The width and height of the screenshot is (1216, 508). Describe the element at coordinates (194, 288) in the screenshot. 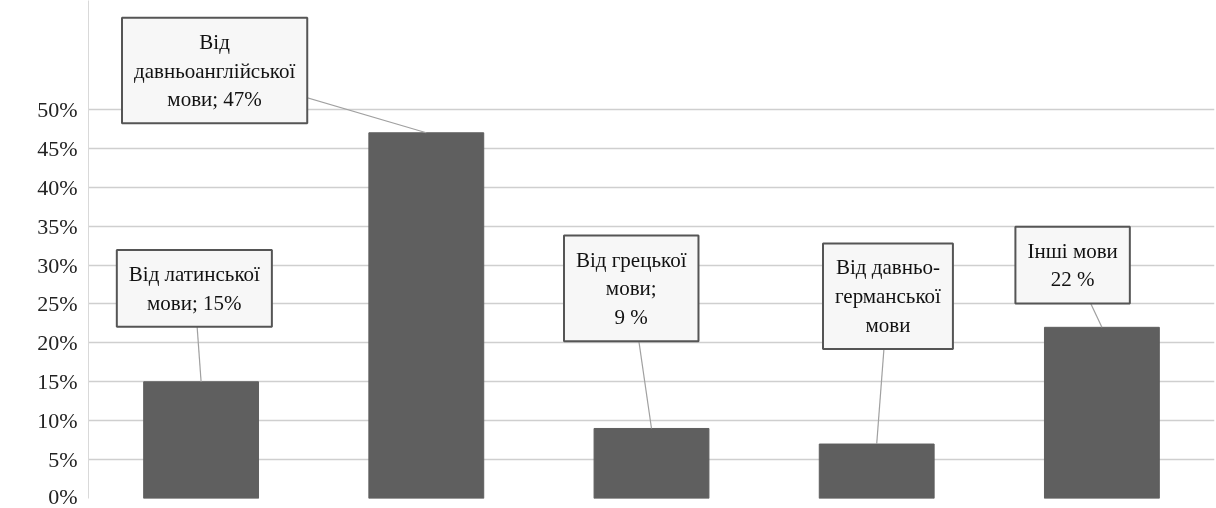

I see `data-label: Від латинської мови; 15%` at that location.